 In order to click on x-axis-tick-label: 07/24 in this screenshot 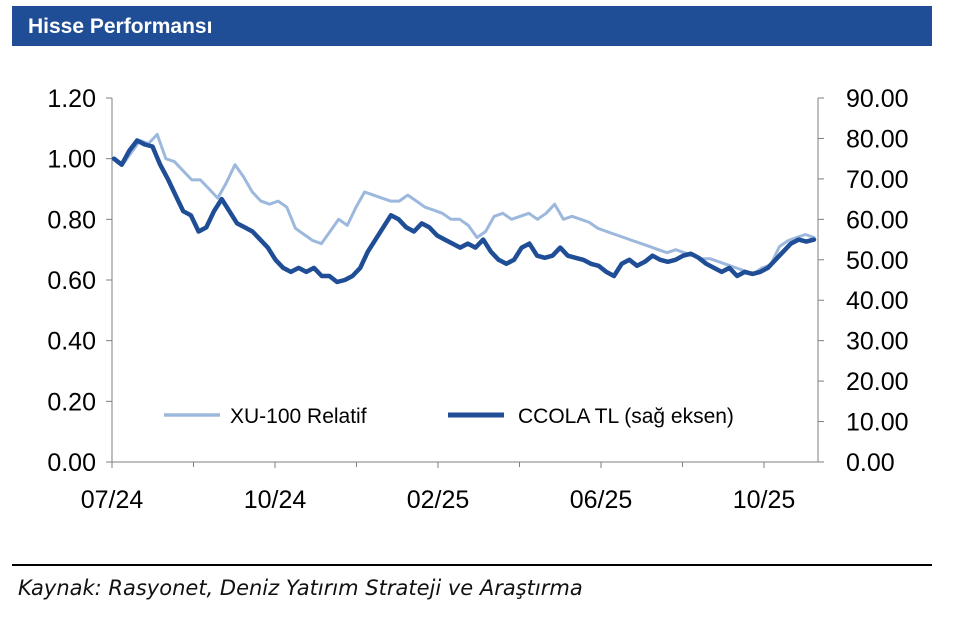, I will do `click(112, 500)`.